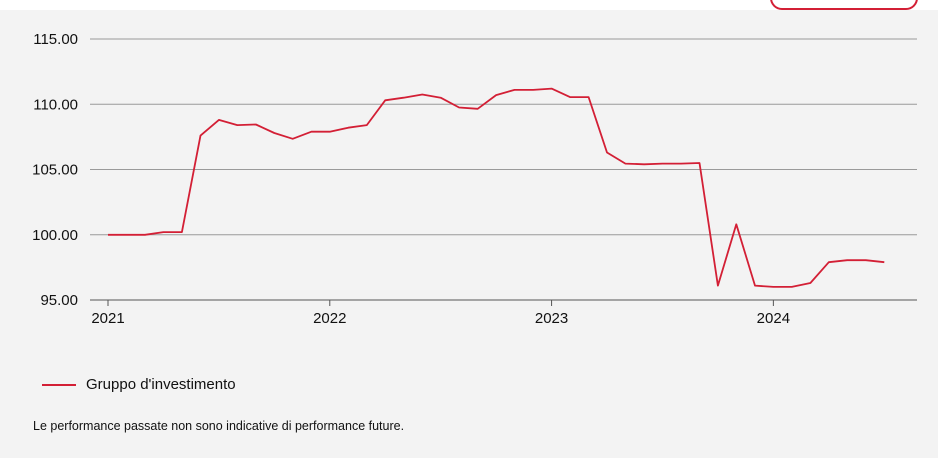 Image resolution: width=938 pixels, height=458 pixels. I want to click on x-tick-label: 2023, so click(551, 318).